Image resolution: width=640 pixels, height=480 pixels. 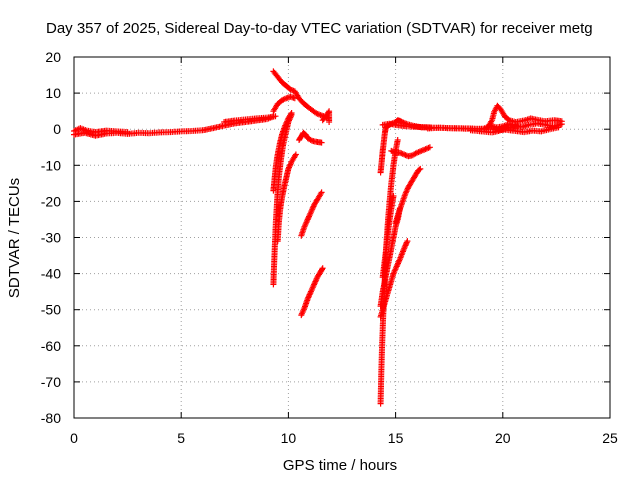 What do you see at coordinates (340, 465) in the screenshot?
I see `x-axis-title: GPS time / hours` at bounding box center [340, 465].